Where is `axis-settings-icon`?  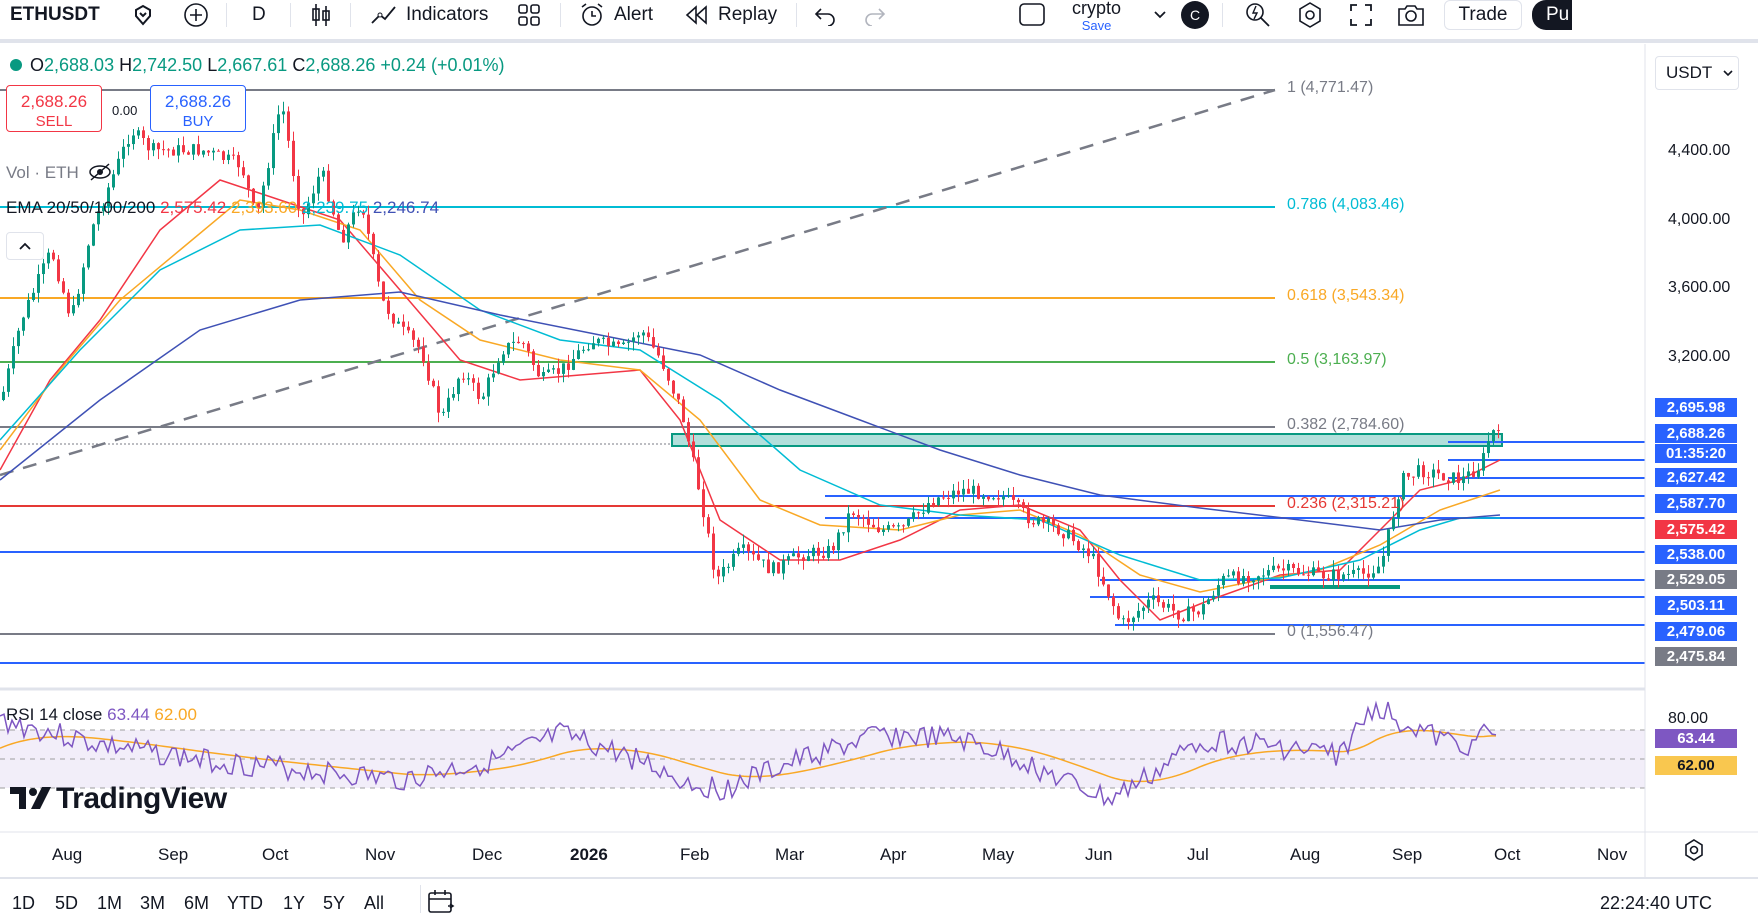
axis-settings-icon is located at coordinates (1694, 852).